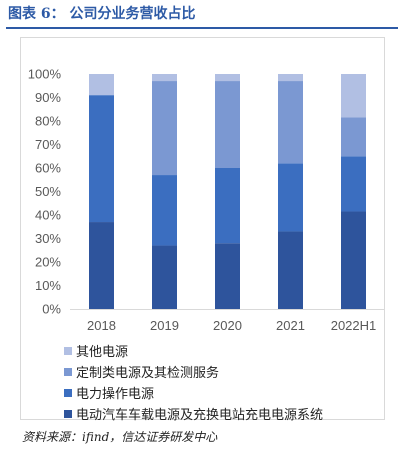 This screenshot has height=455, width=402. I want to click on legend-item: 定制类电源及其检测服务, so click(224, 371).